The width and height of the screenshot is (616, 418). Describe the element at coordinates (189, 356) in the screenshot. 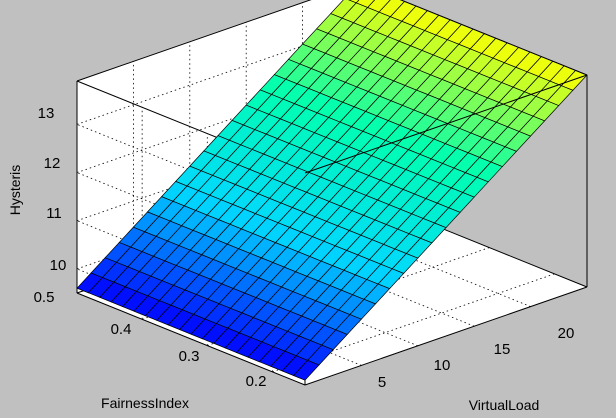

I see `y-tick-label: 0.3` at that location.